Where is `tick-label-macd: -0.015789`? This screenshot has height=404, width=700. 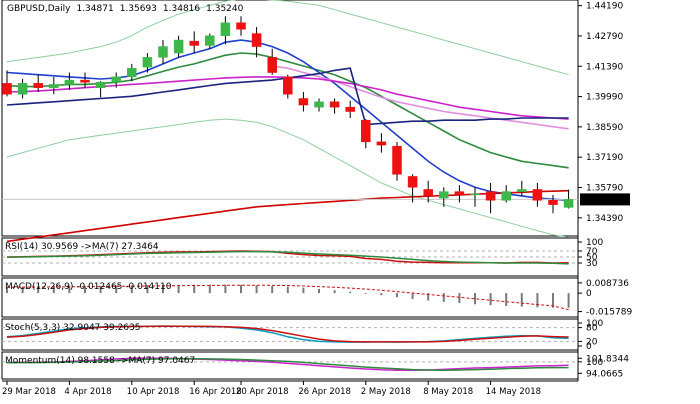
tick-label-macd: -0.015789 is located at coordinates (609, 313).